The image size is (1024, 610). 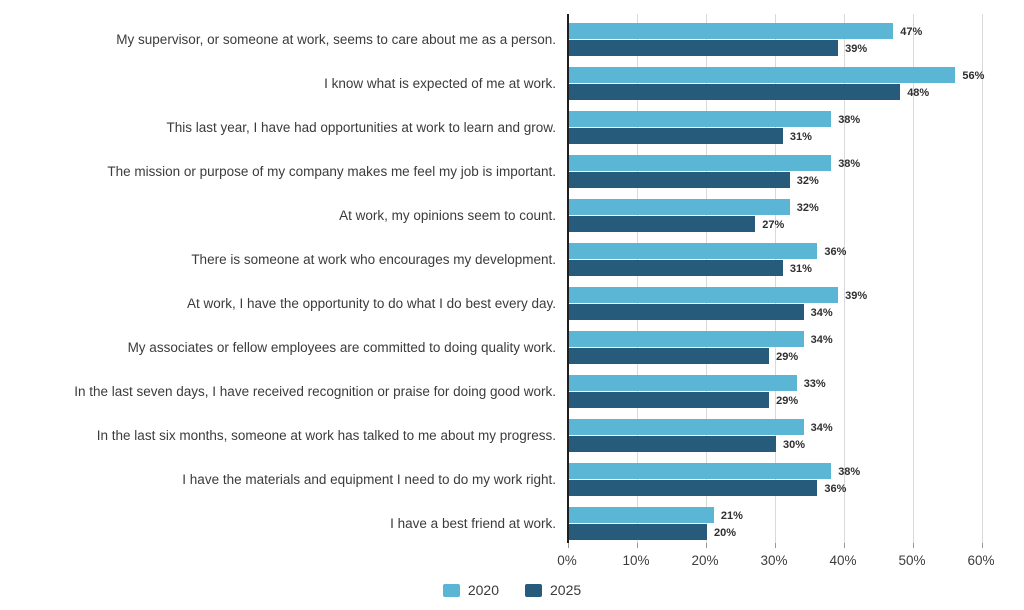 I want to click on x-tick-label: 30%, so click(x=774, y=560).